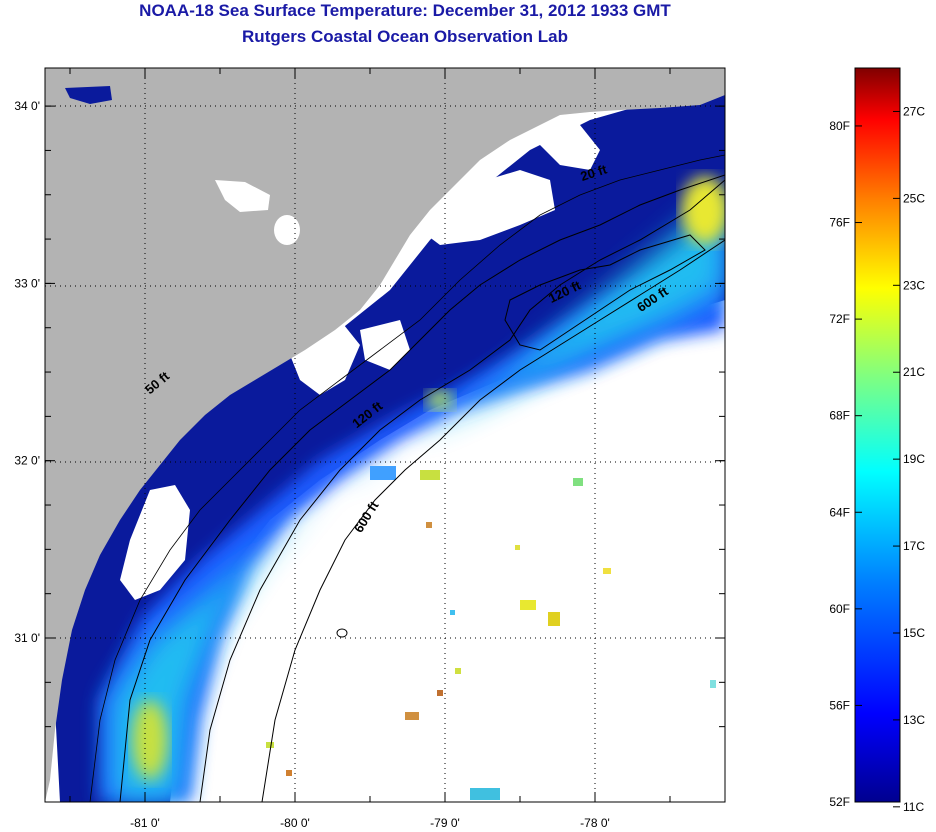 The image size is (936, 832). Describe the element at coordinates (605, 292) in the screenshot. I see `contour-120ft-loop` at that location.